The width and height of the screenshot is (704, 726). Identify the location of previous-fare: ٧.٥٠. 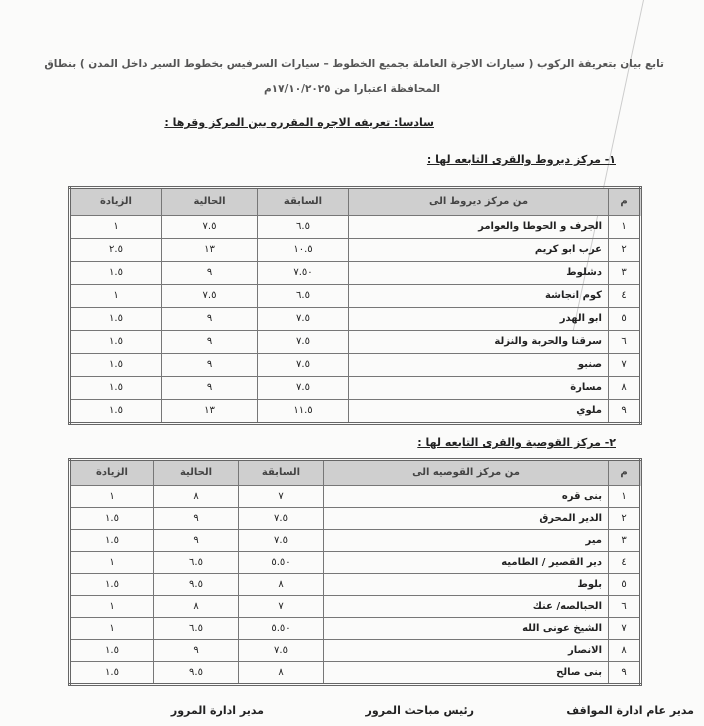
(303, 273).